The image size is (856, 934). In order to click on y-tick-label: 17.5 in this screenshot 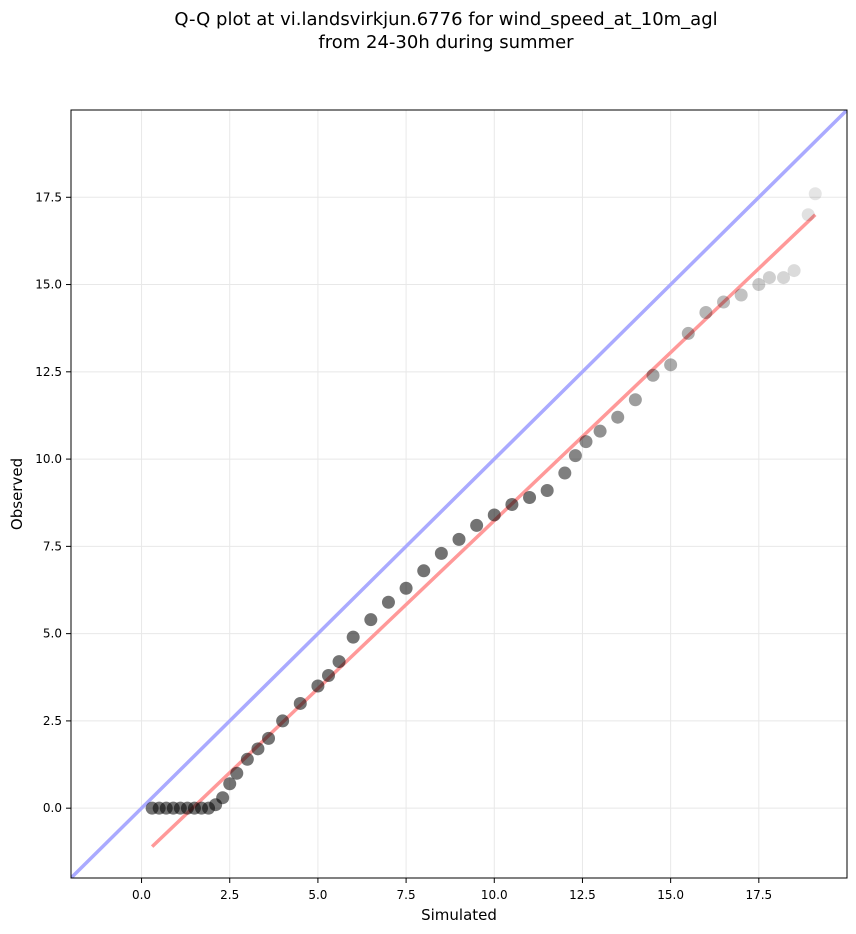, I will do `click(48, 197)`.